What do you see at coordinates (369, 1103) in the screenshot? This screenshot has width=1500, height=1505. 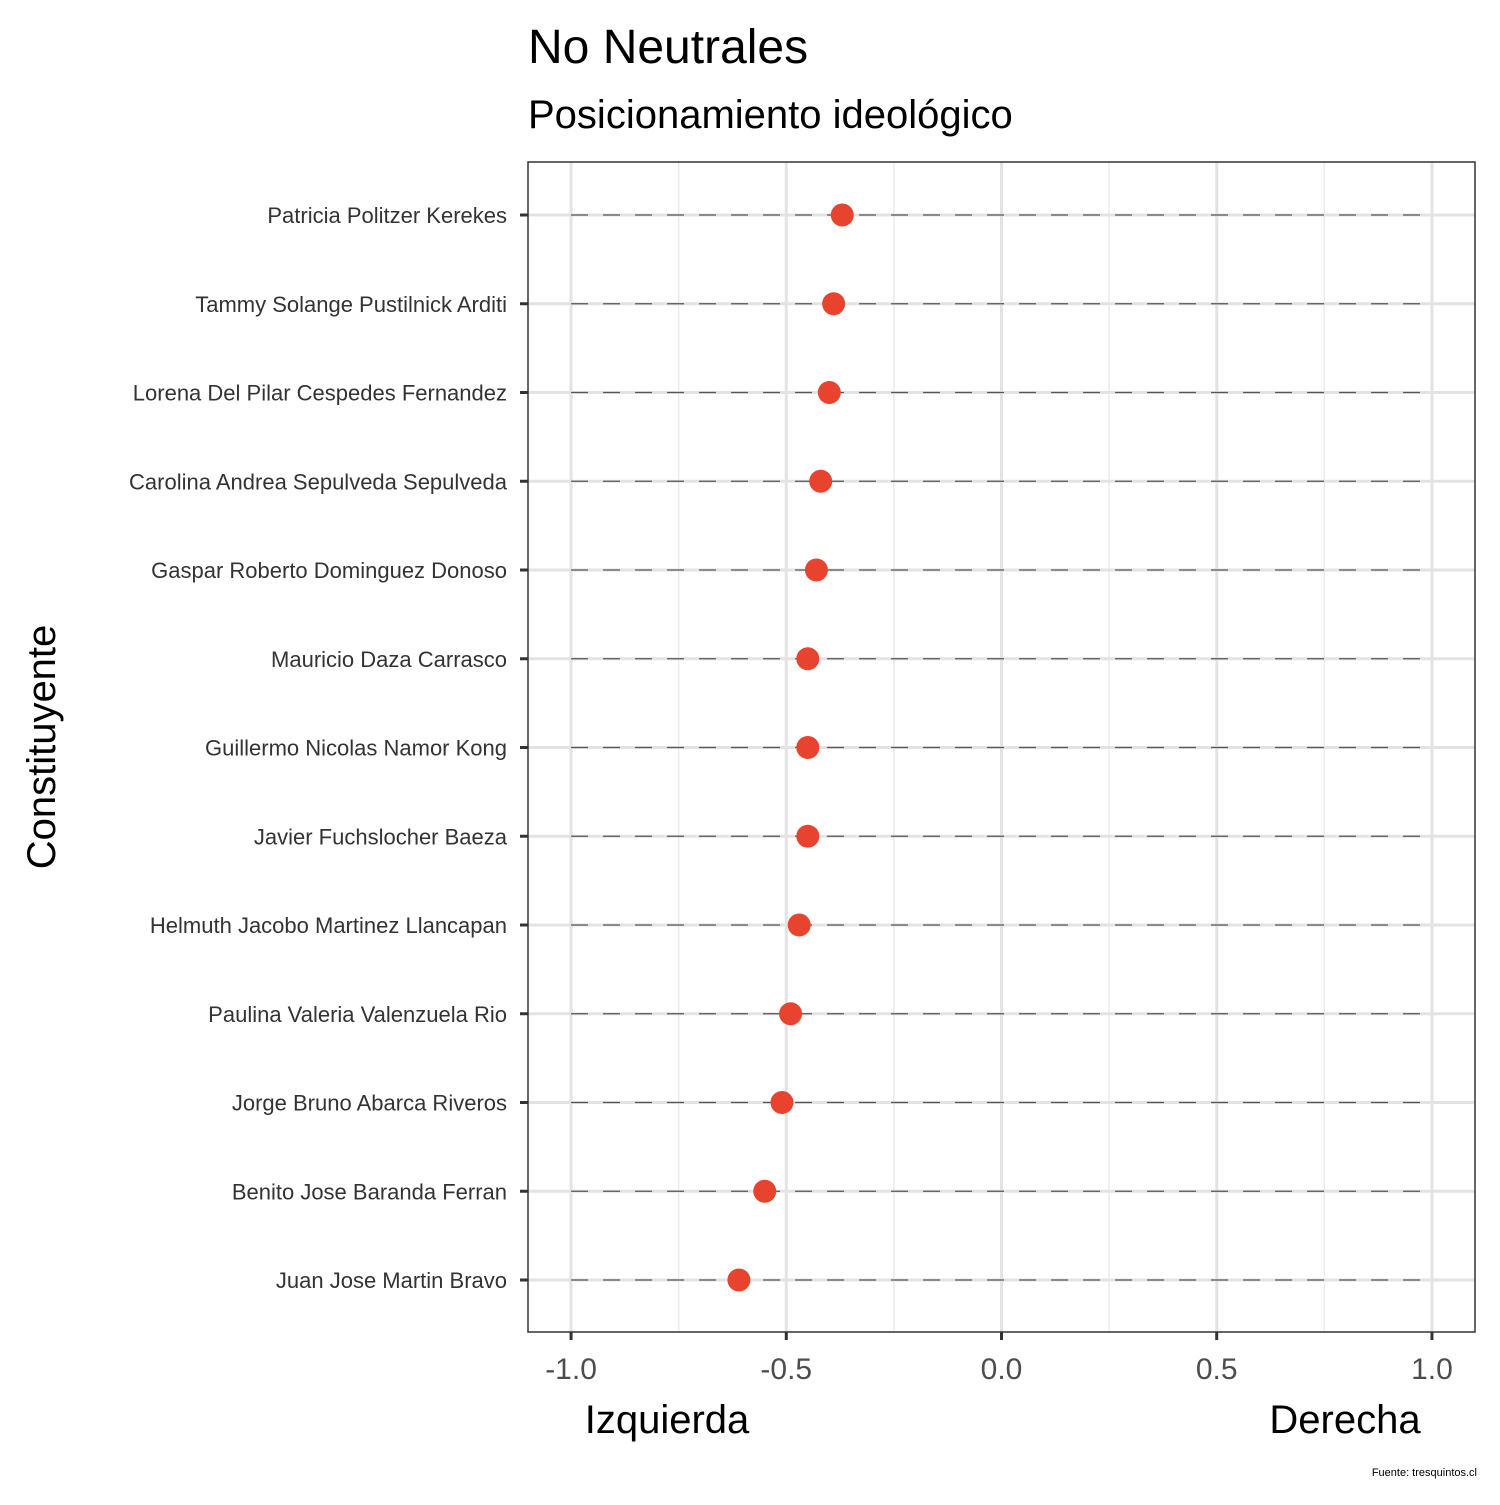 I see `y-tick-label: Jorge Bruno Abarca Riveros` at bounding box center [369, 1103].